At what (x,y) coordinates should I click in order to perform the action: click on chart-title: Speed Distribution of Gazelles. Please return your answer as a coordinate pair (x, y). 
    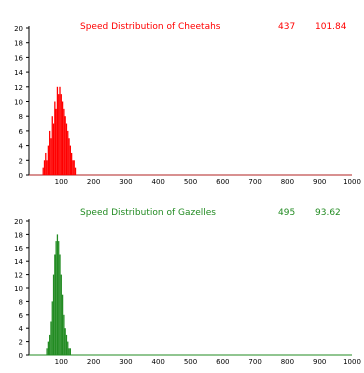
    Looking at the image, I should click on (148, 213).